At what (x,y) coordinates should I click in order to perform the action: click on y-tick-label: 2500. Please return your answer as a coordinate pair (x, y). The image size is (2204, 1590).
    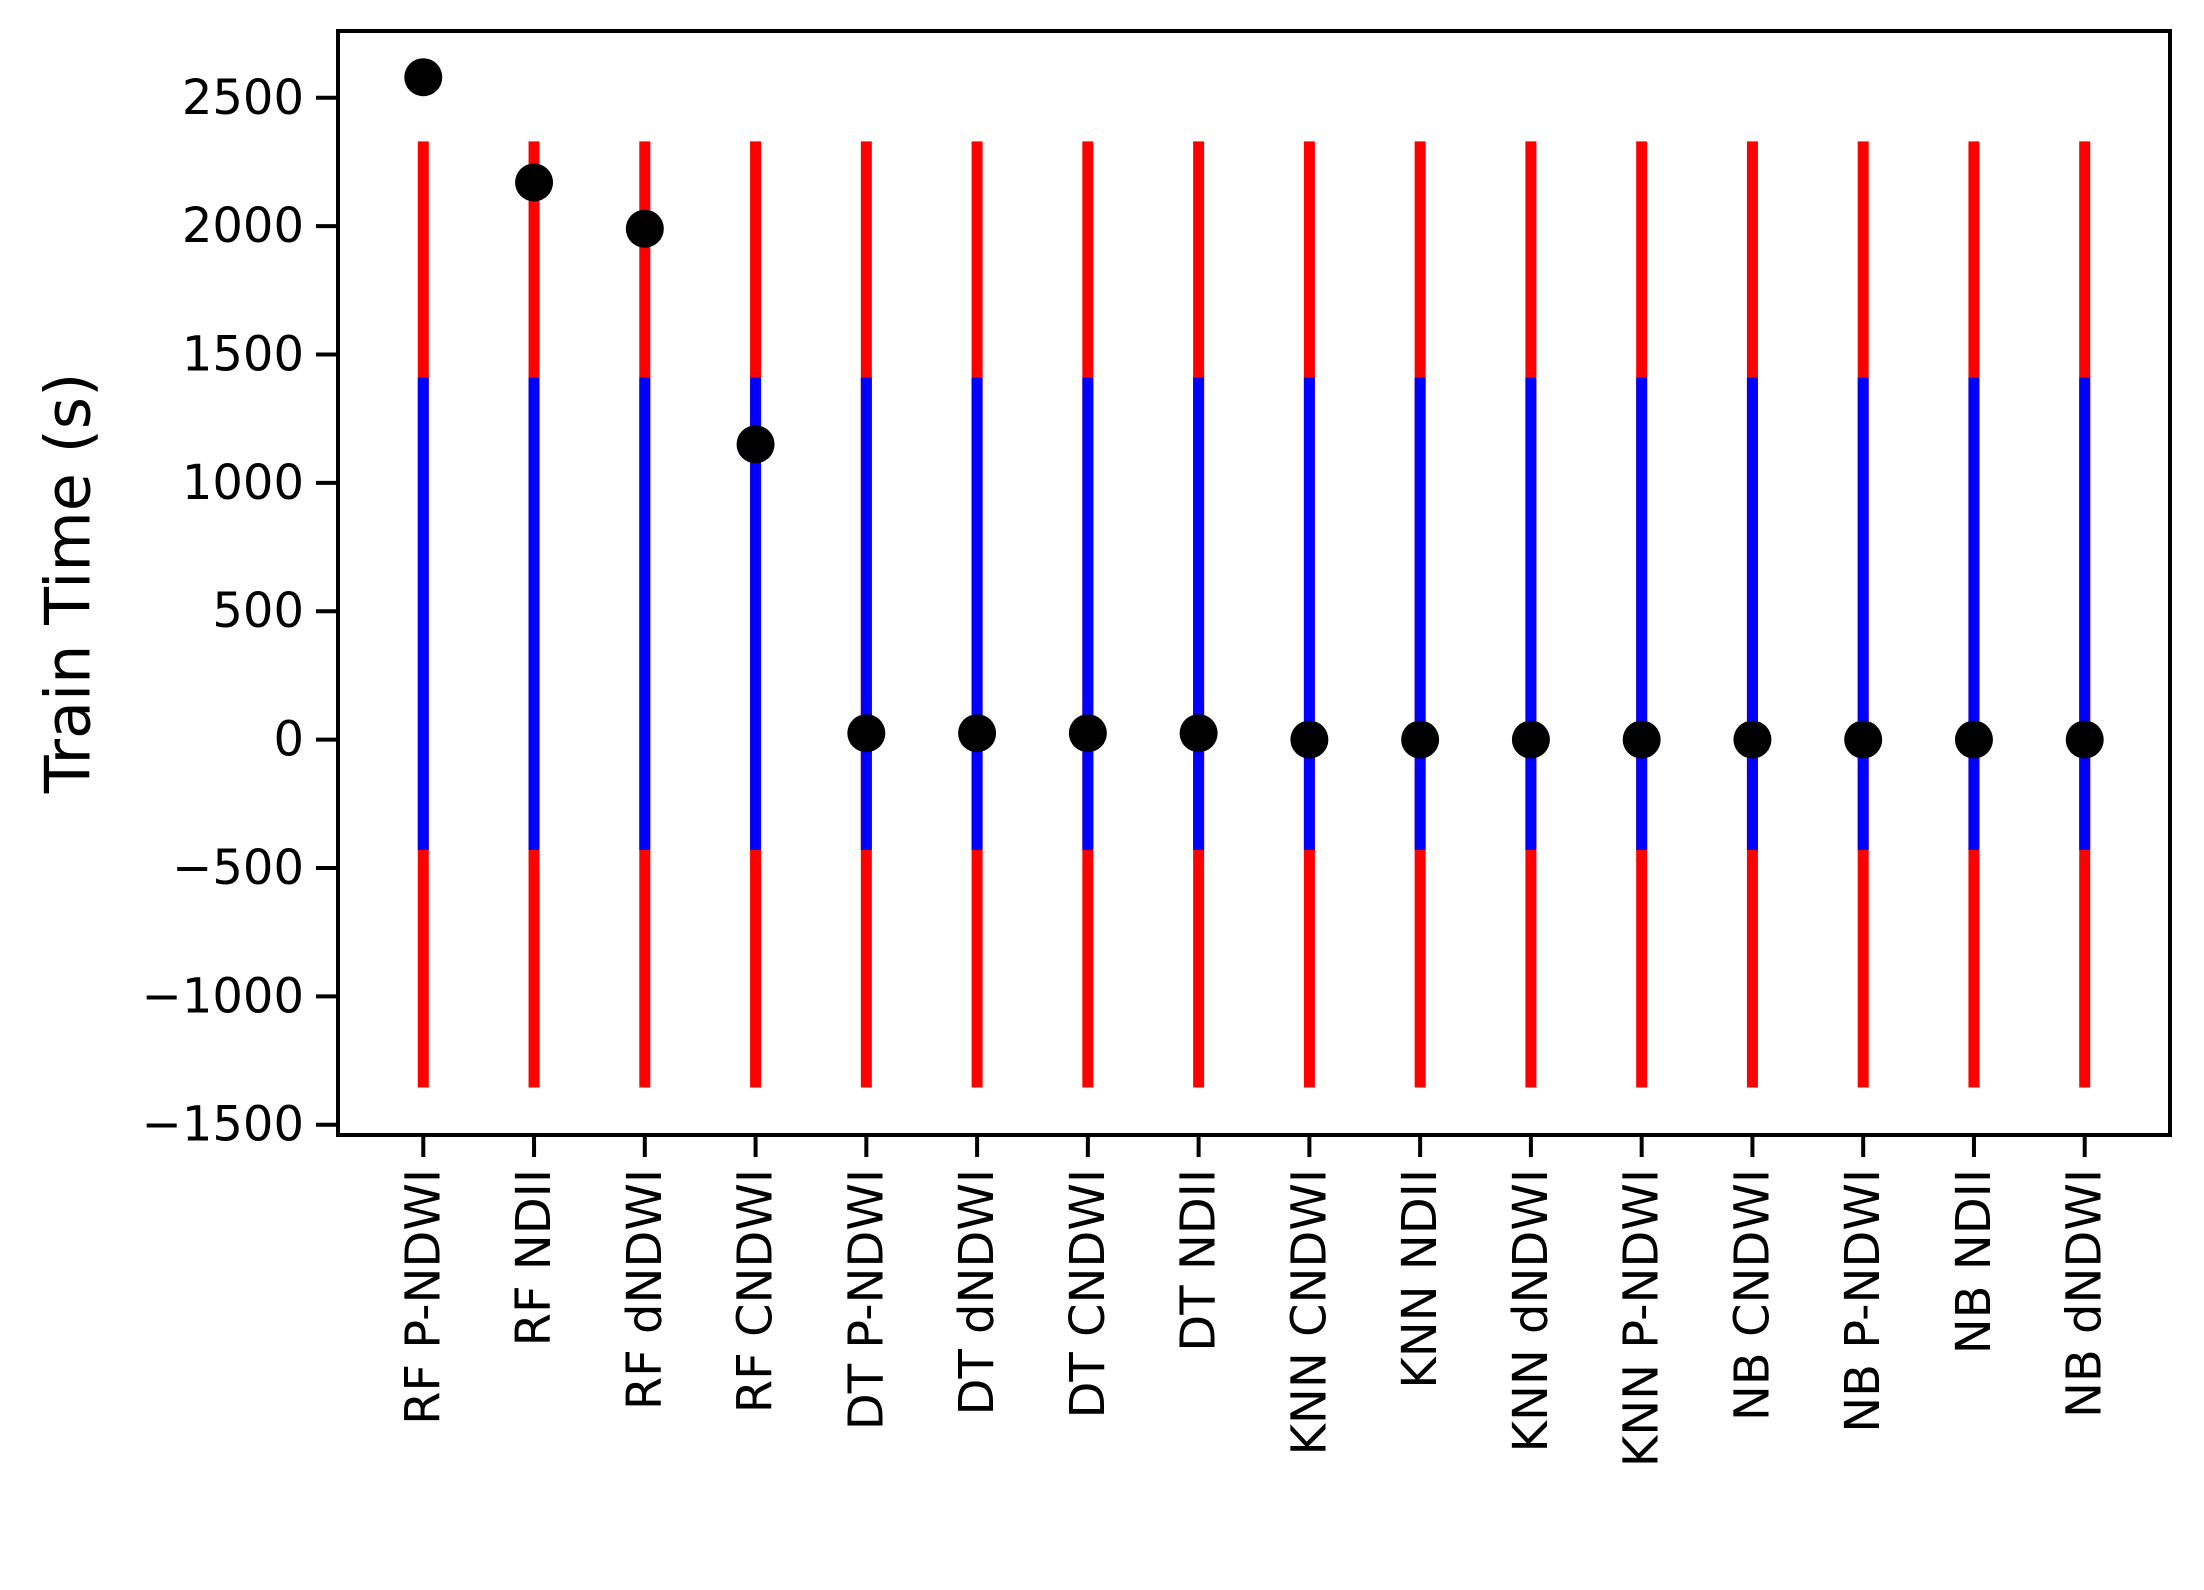
    Looking at the image, I should click on (243, 98).